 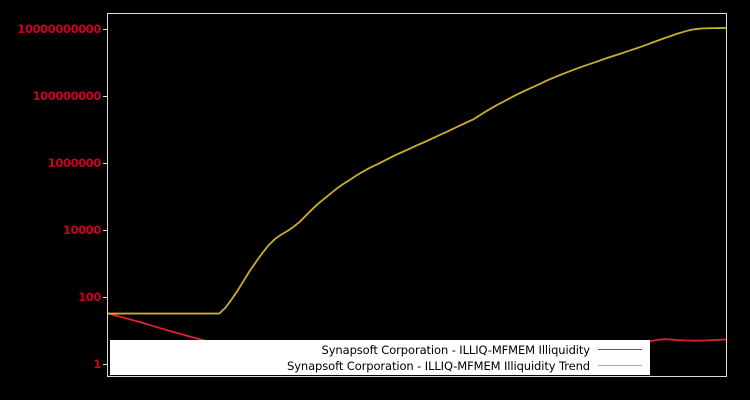 I want to click on y-axis-tick-label: 10000, so click(x=81, y=229).